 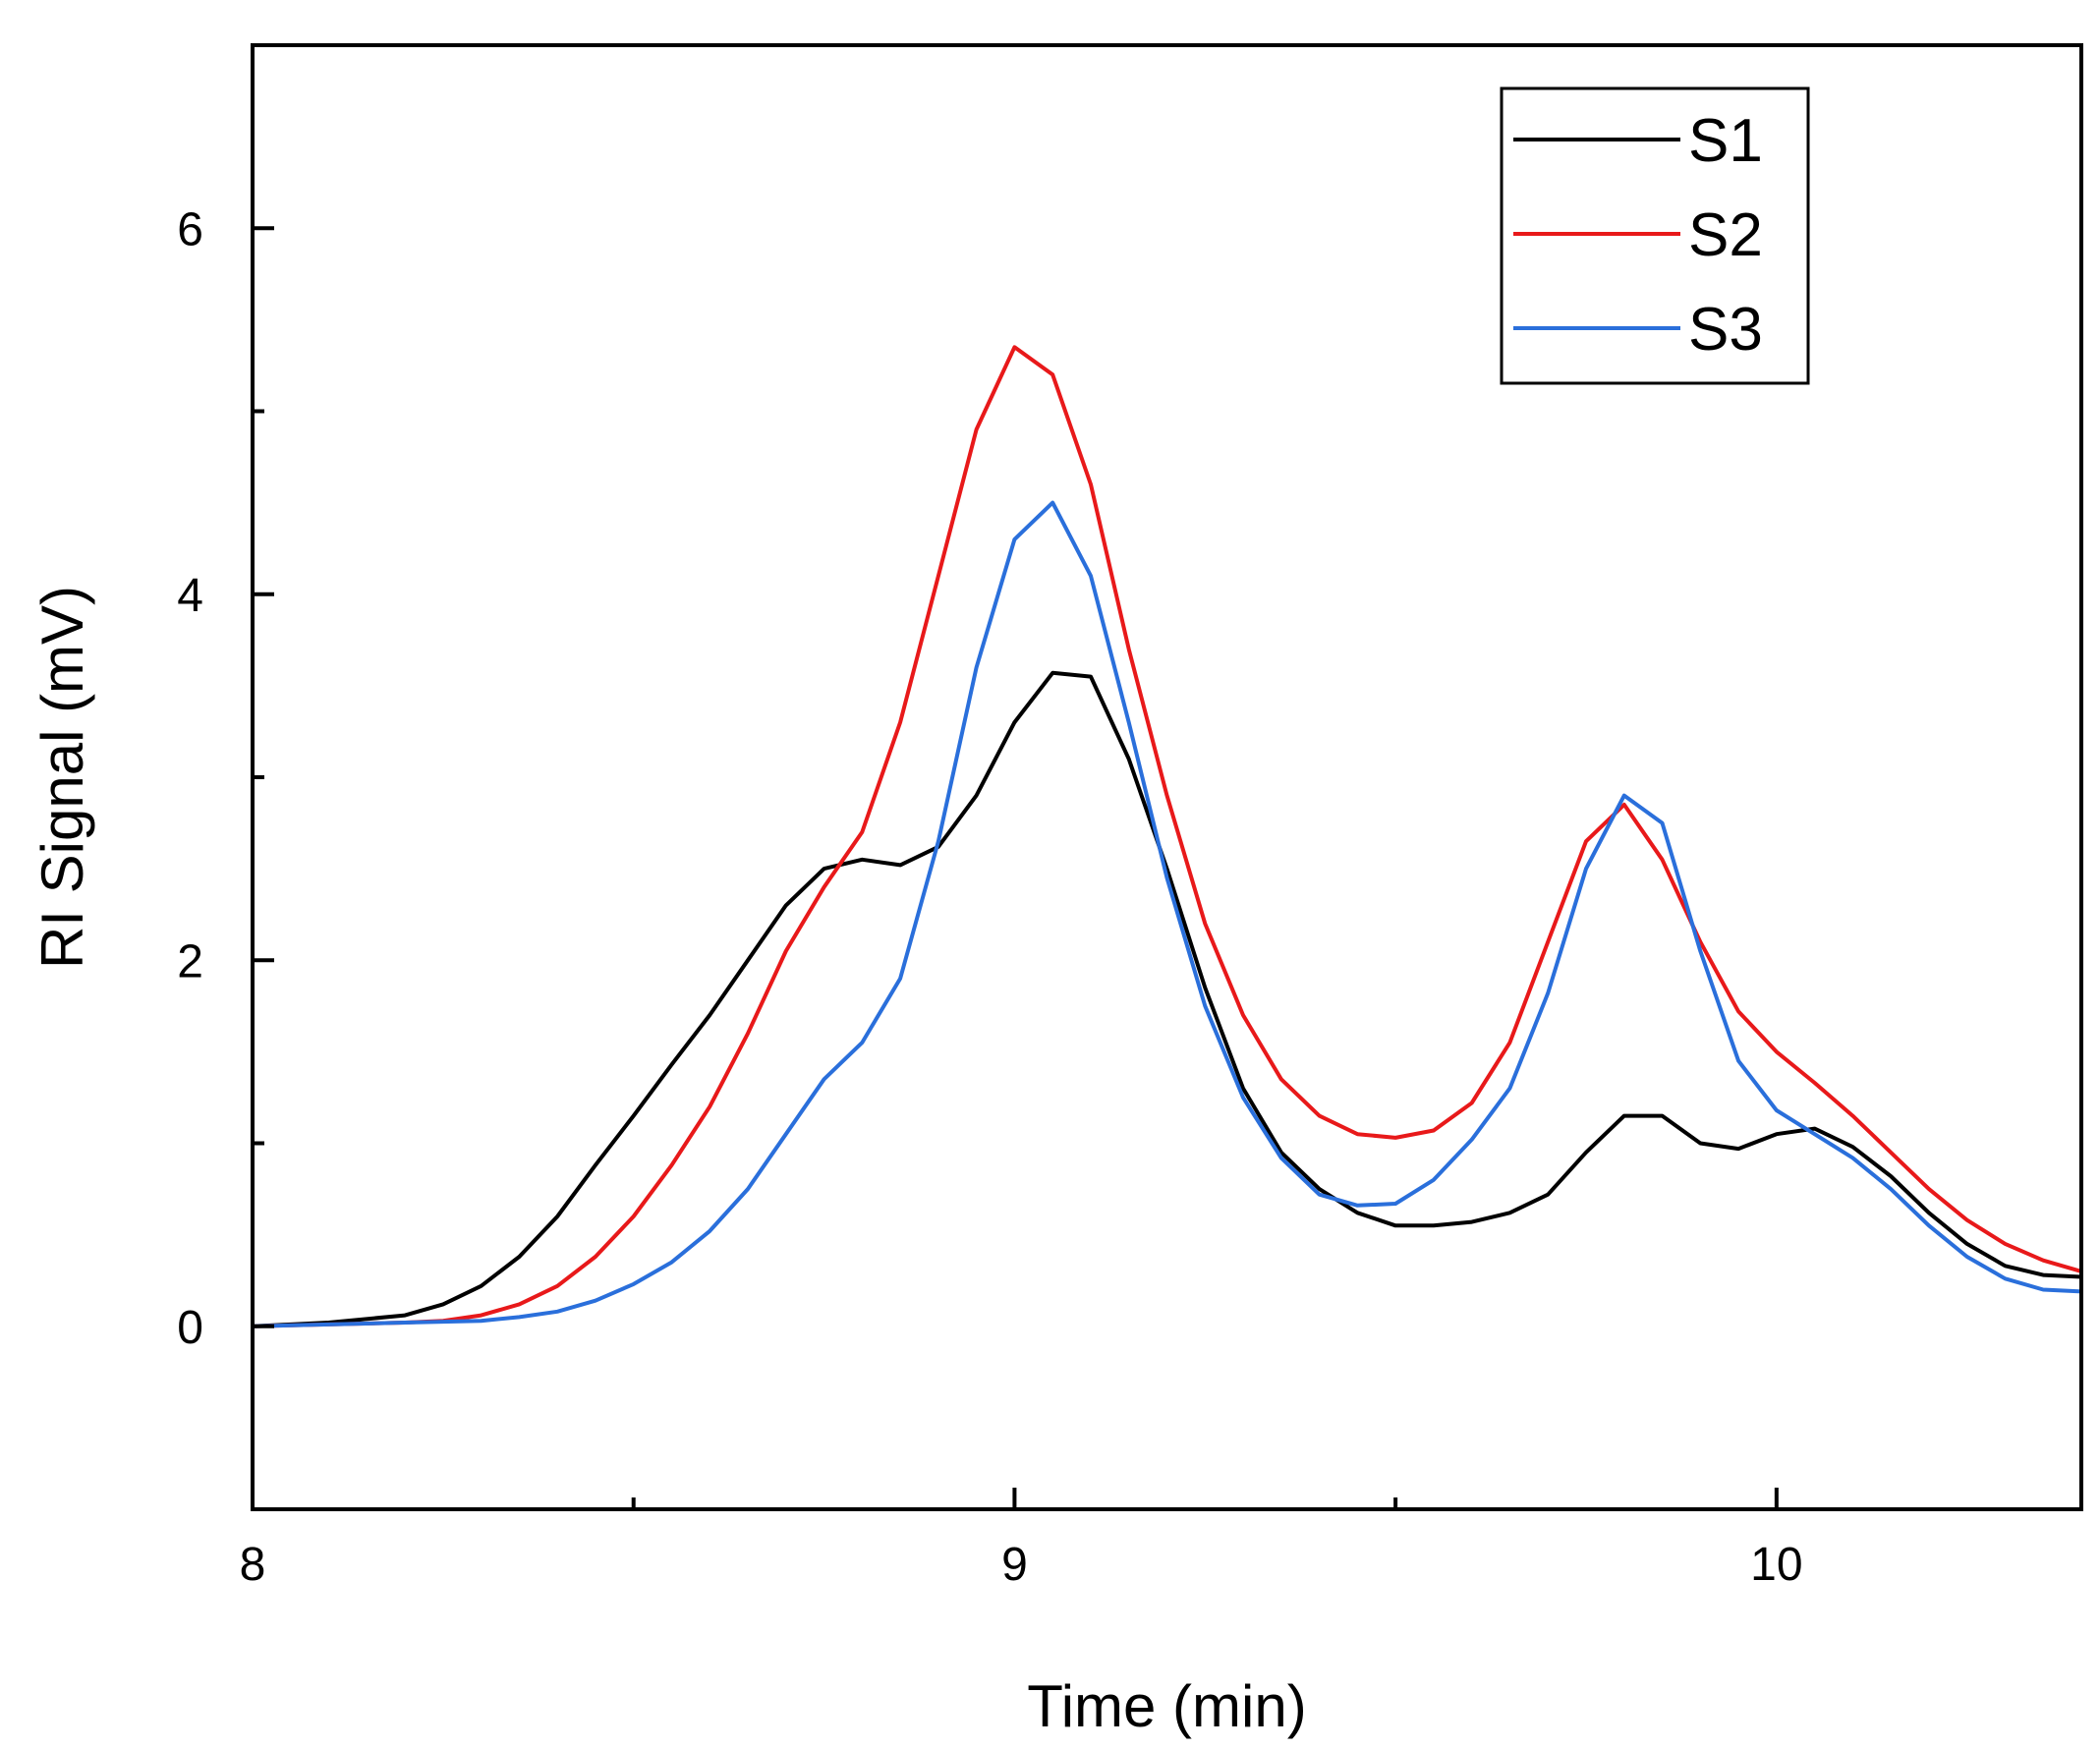 I want to click on y-axis-title: RI Signal (mV), so click(x=62, y=778).